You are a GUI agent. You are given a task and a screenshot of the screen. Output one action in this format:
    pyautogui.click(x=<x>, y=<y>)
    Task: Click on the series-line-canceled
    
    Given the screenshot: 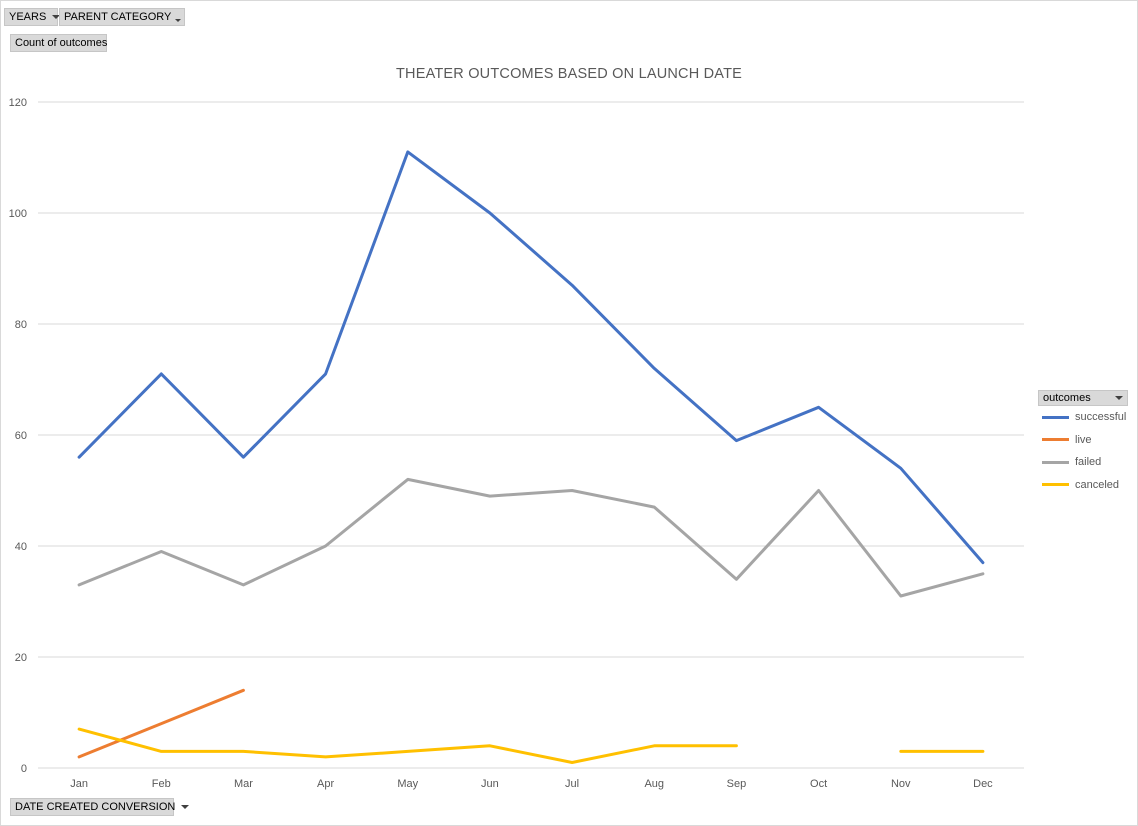 What is the action you would take?
    pyautogui.click(x=407, y=745)
    